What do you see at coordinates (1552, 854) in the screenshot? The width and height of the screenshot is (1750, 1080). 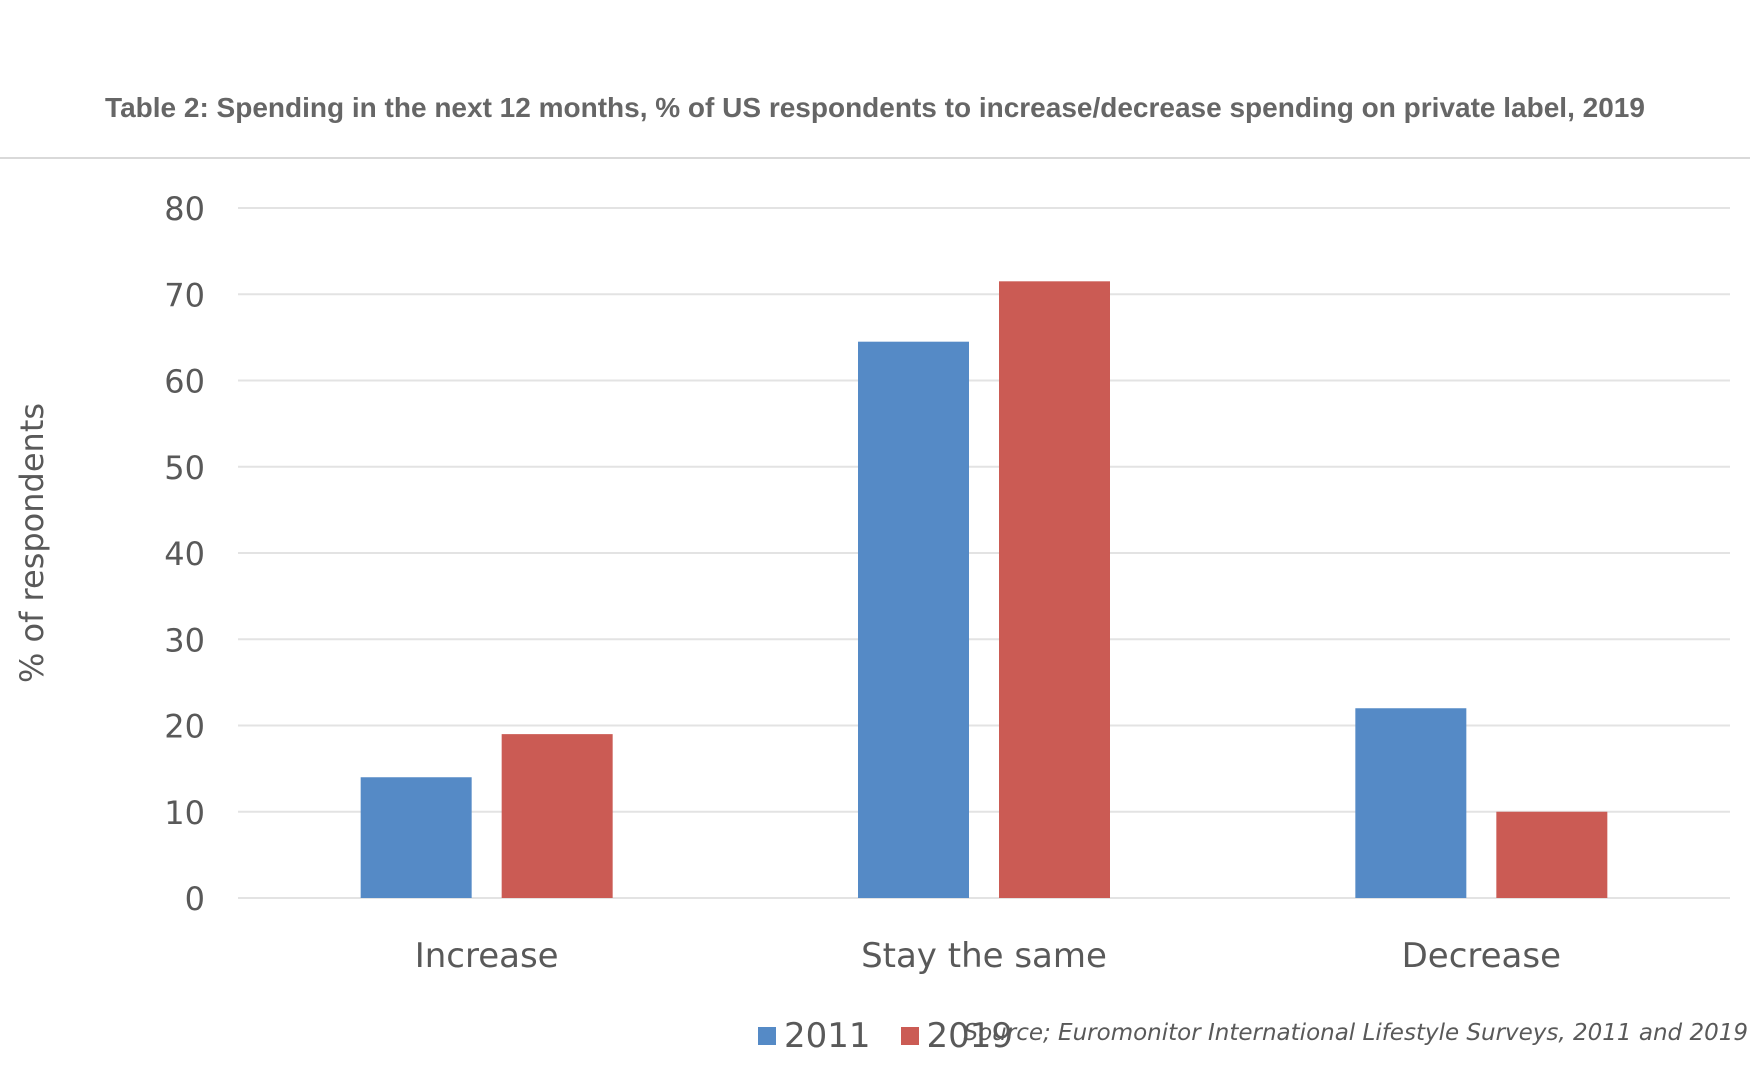 I see `bar-2019-decrease` at bounding box center [1552, 854].